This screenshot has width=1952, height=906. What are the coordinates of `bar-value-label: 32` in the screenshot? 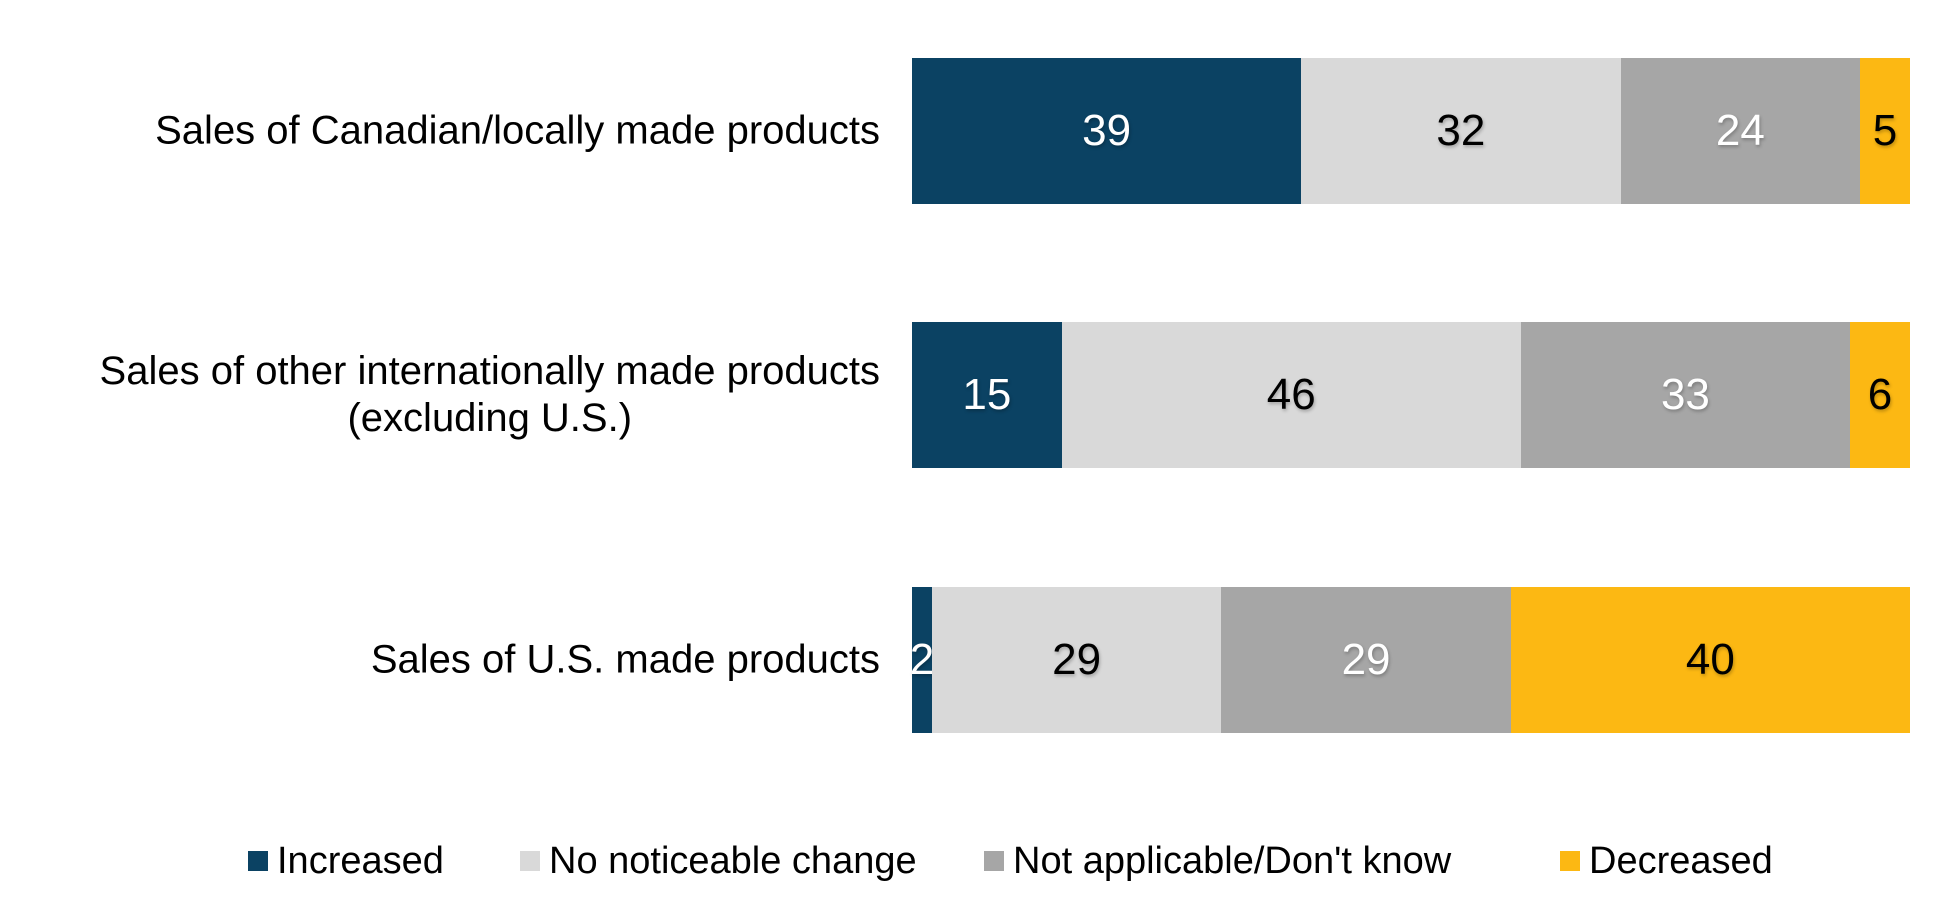 It's located at (1461, 130).